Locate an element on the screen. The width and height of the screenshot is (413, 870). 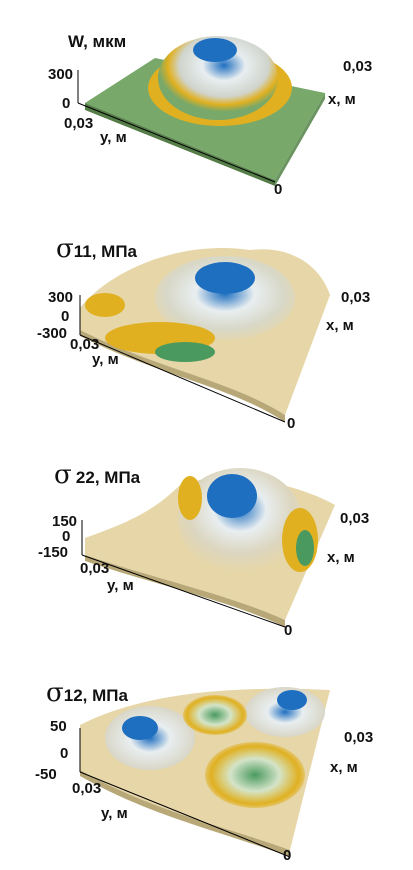
title-text: 12, МПа is located at coordinates (95, 695).